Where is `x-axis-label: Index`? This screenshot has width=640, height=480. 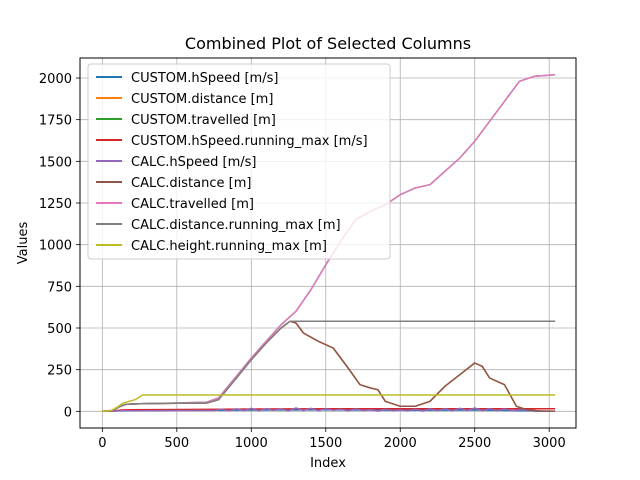
x-axis-label: Index is located at coordinates (328, 463).